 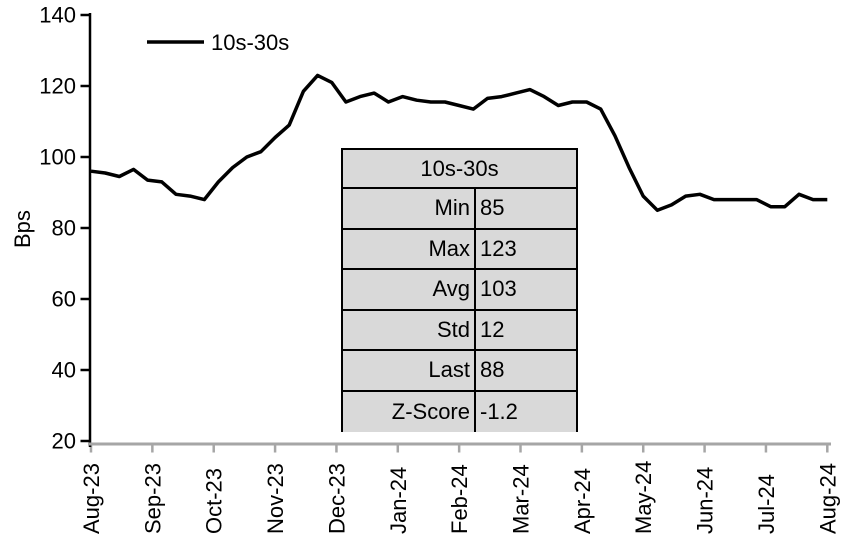 I want to click on stat-value: 12, so click(x=492, y=329).